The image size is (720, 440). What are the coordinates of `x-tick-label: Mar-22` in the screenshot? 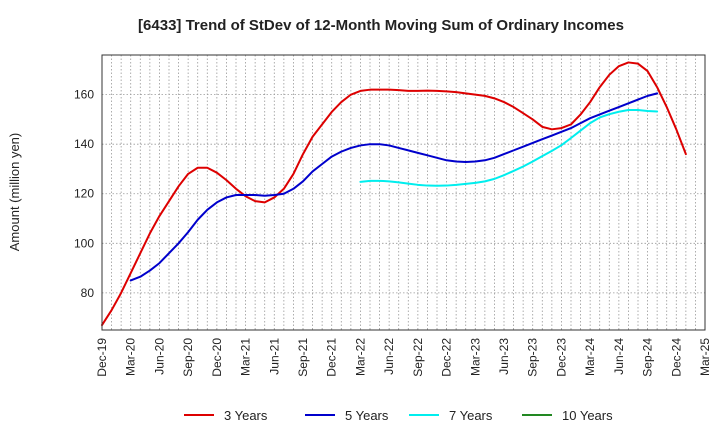 It's located at (360, 357).